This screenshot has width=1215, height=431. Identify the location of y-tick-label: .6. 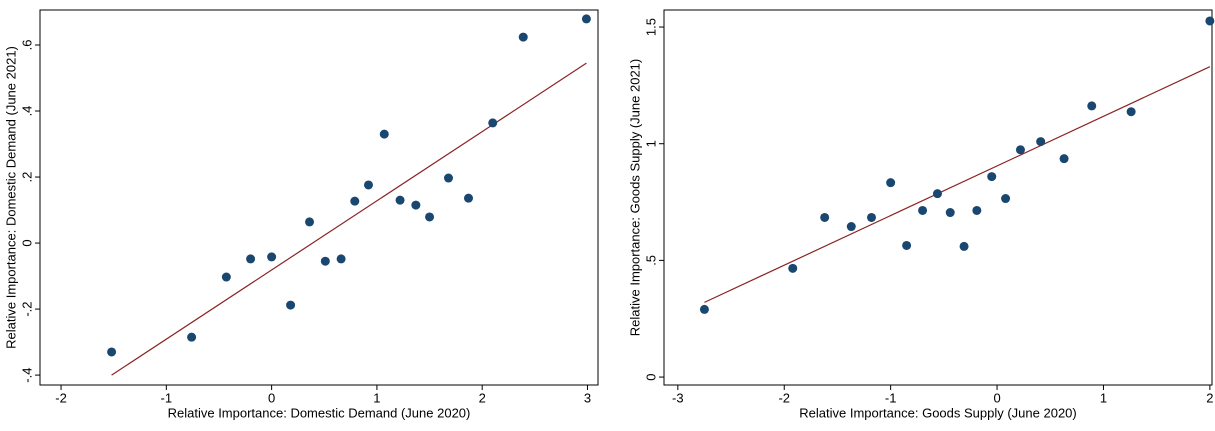
(26, 45).